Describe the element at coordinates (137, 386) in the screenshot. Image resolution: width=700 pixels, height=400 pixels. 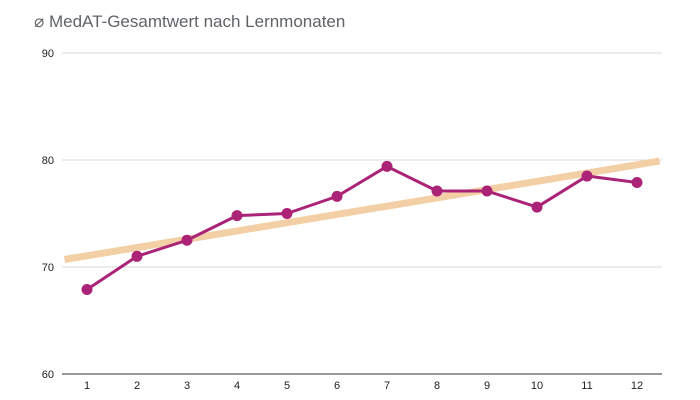
I see `x-tick-label: 2` at that location.